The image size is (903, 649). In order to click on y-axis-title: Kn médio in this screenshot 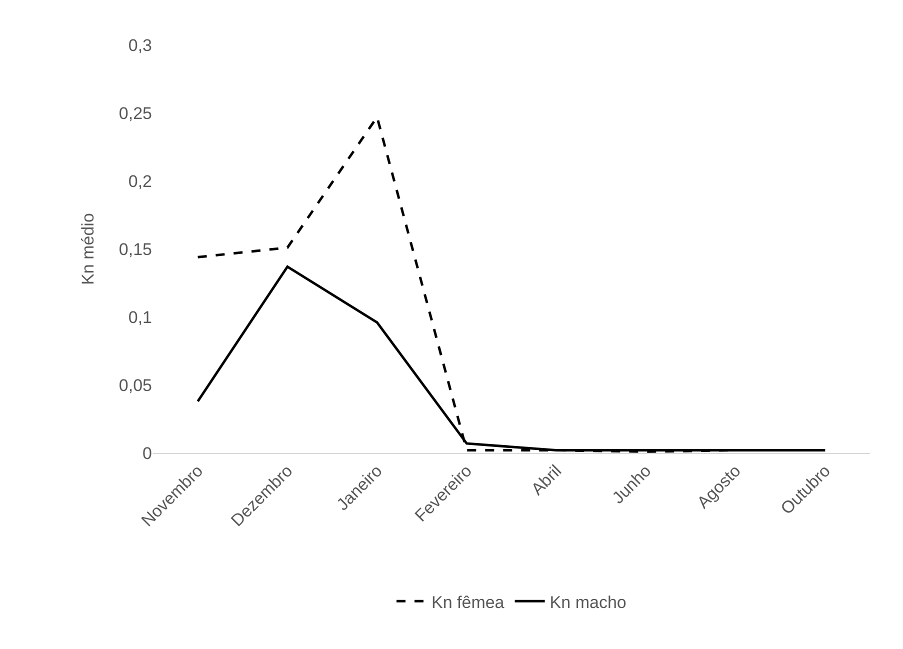, I will do `click(88, 249)`.